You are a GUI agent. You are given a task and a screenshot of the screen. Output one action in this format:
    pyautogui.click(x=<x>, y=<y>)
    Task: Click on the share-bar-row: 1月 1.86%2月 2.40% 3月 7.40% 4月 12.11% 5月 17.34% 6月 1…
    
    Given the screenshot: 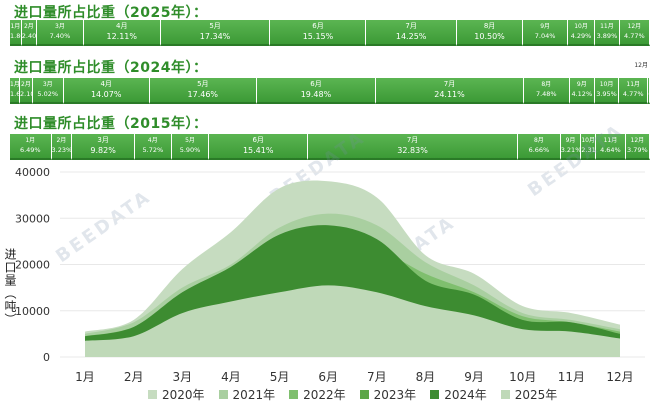 What is the action you would take?
    pyautogui.click(x=330, y=33)
    